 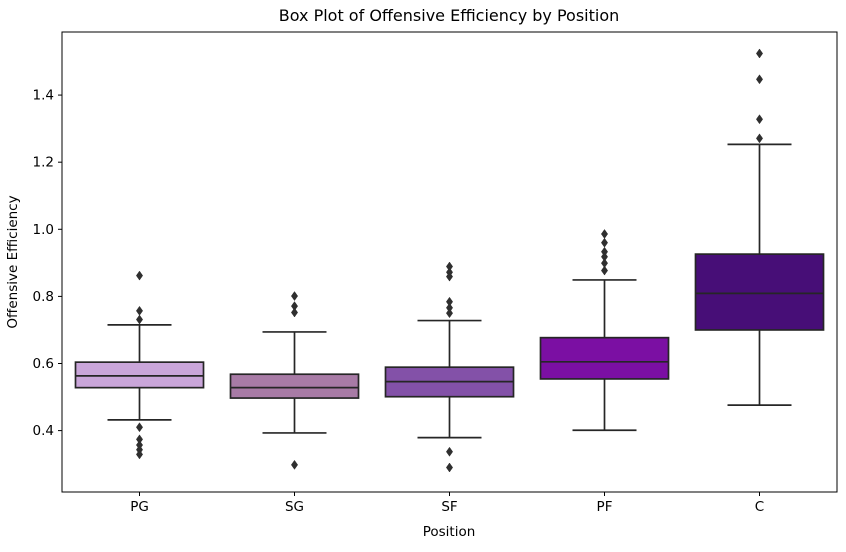 What do you see at coordinates (43, 163) in the screenshot?
I see `y-tick-label: 1.2` at bounding box center [43, 163].